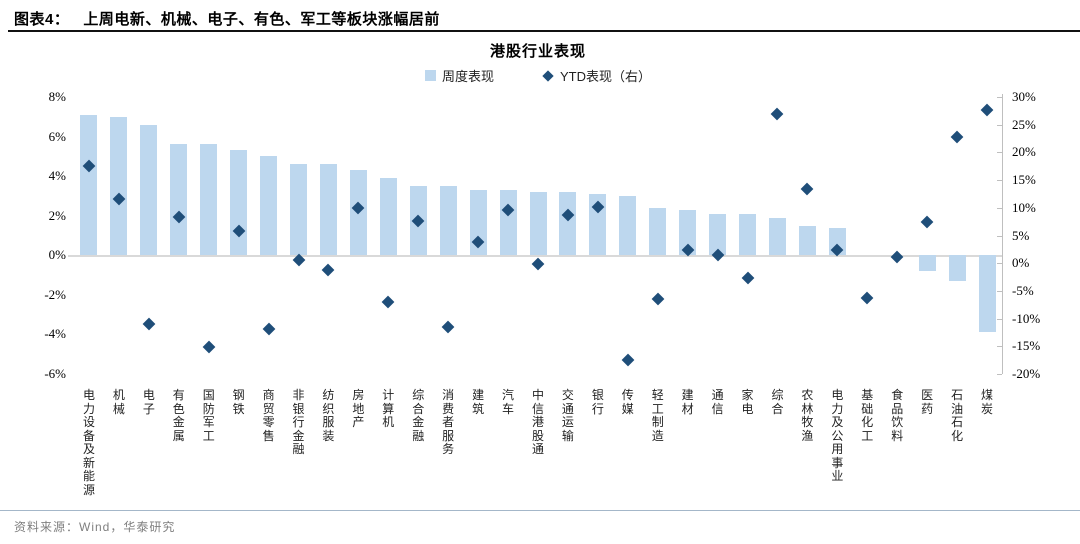 The width and height of the screenshot is (1080, 544). Describe the element at coordinates (837, 435) in the screenshot. I see `category-label: 电力及公用事业` at that location.